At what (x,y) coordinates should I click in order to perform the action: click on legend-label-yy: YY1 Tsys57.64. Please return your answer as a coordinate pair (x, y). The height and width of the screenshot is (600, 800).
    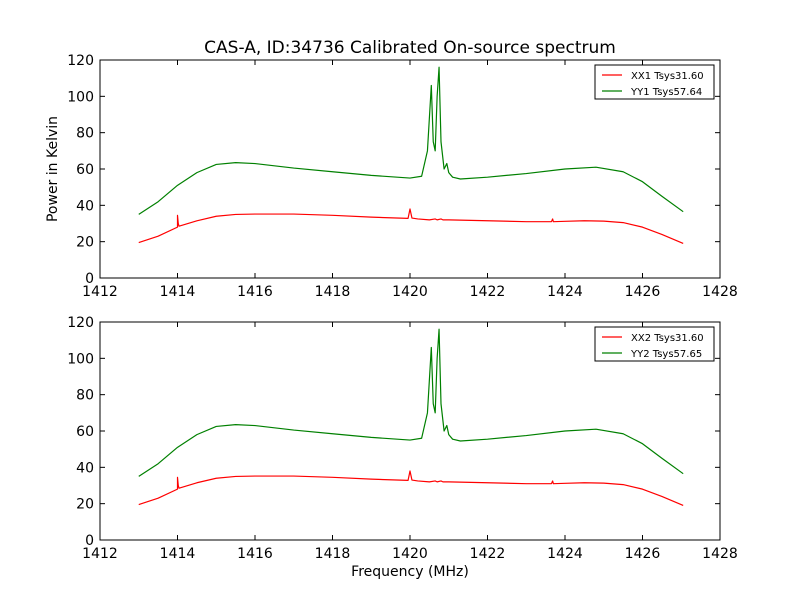
    Looking at the image, I should click on (666, 92).